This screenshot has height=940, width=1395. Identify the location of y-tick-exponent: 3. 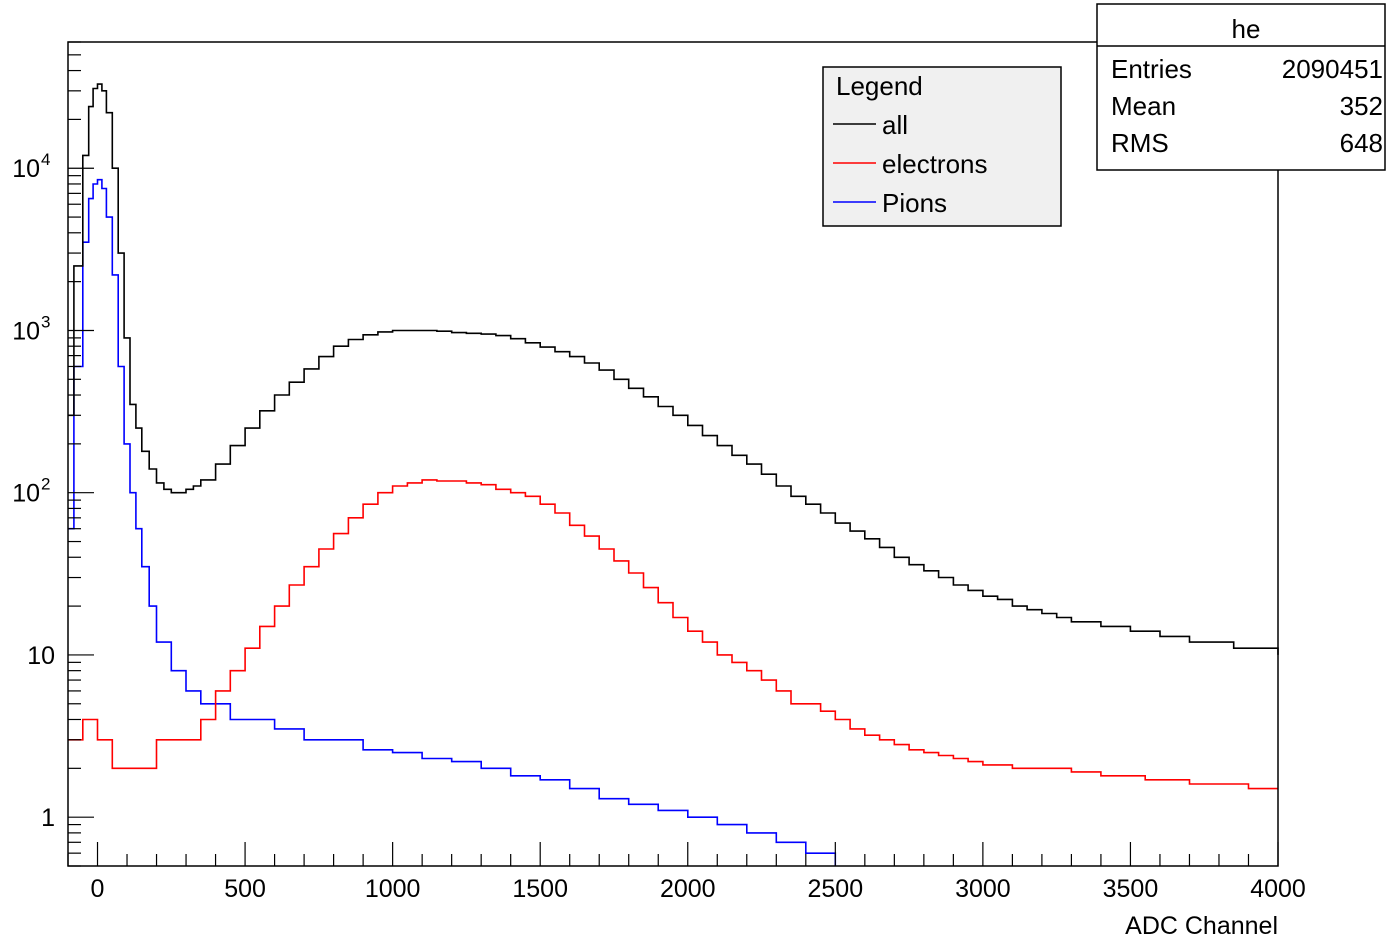
(45, 321).